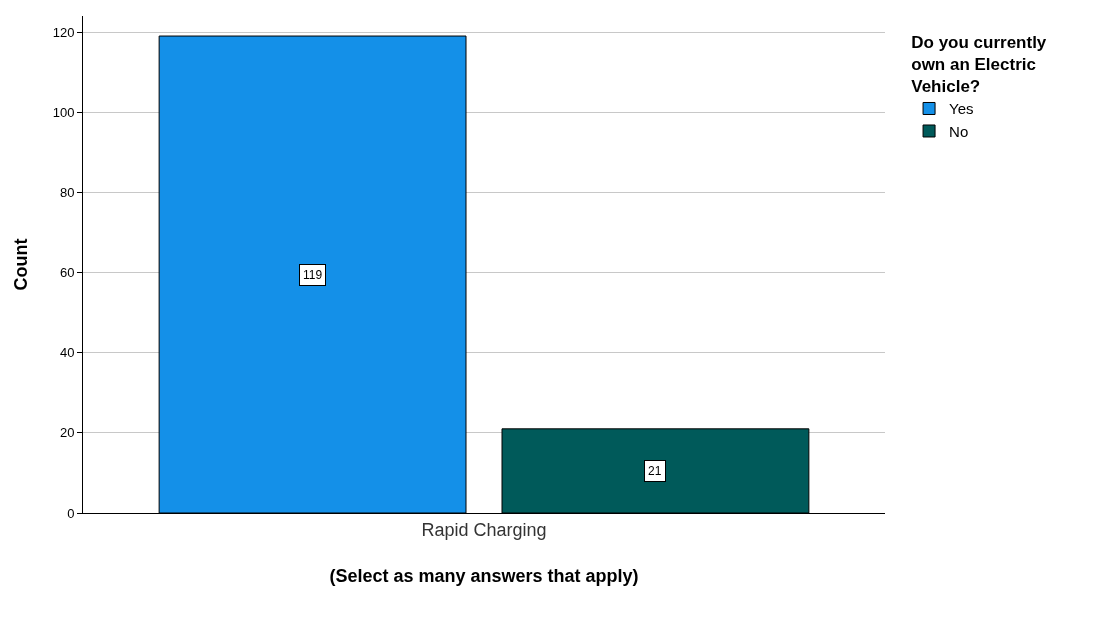 The image size is (1106, 619). What do you see at coordinates (71, 513) in the screenshot?
I see `y-tick-label: 0` at bounding box center [71, 513].